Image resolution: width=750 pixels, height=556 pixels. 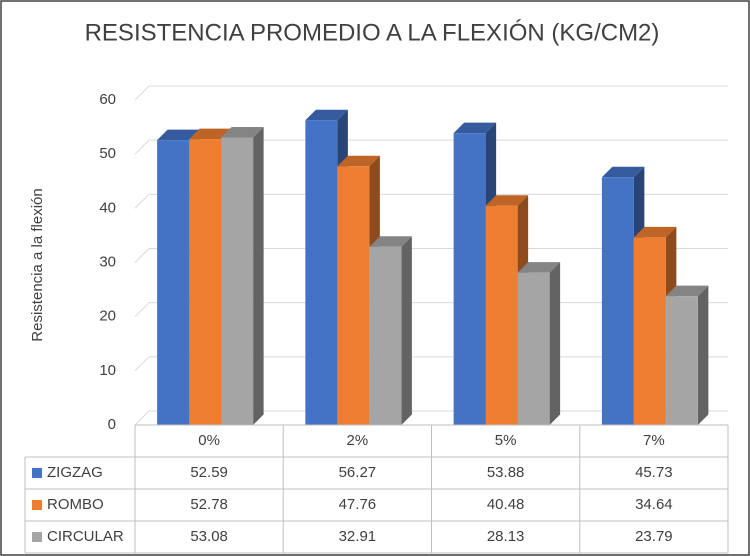 What do you see at coordinates (107, 316) in the screenshot?
I see `y-tick-label: 20` at bounding box center [107, 316].